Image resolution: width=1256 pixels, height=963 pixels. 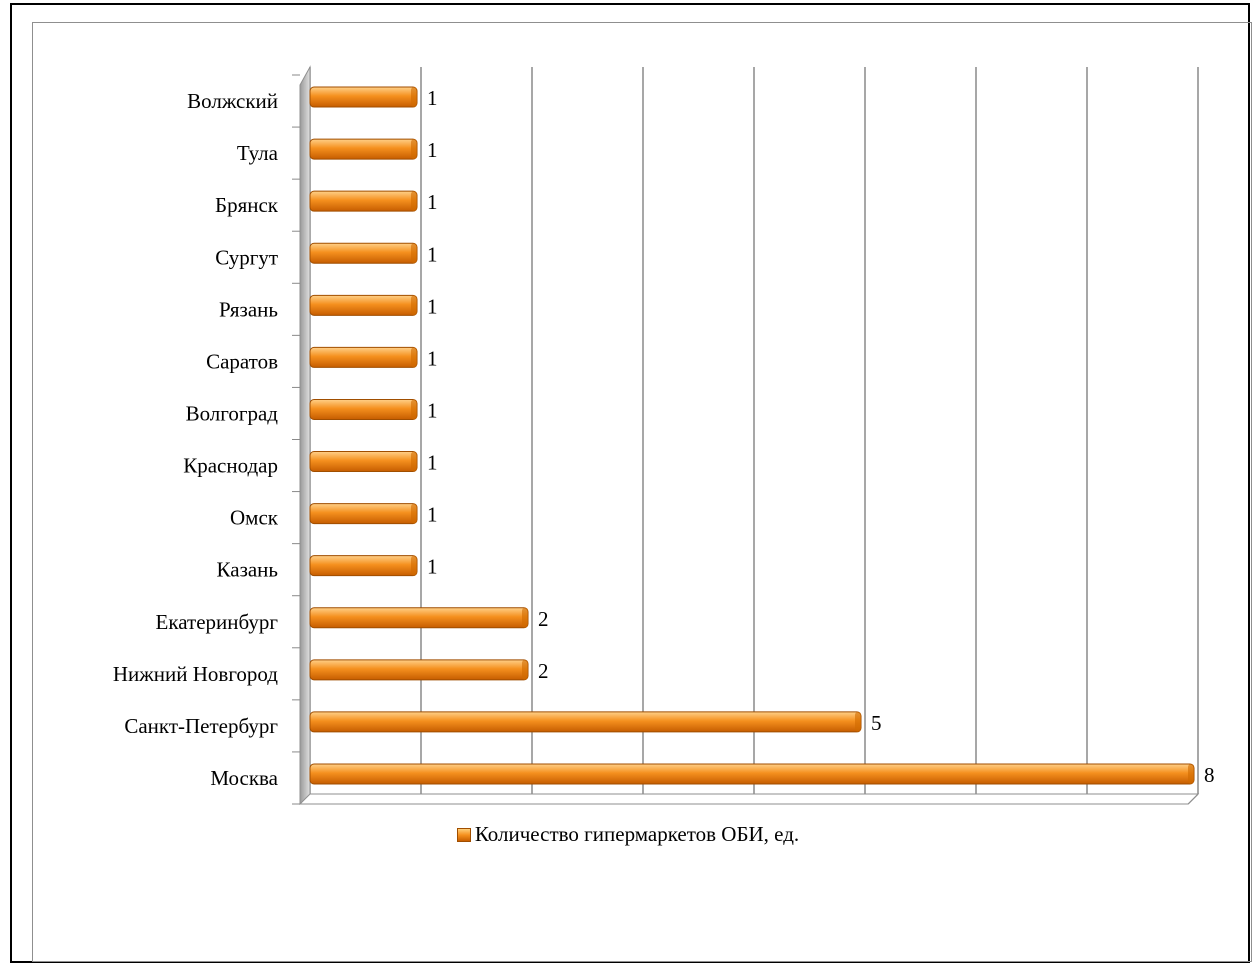 I want to click on bar-Москва, so click(x=752, y=774).